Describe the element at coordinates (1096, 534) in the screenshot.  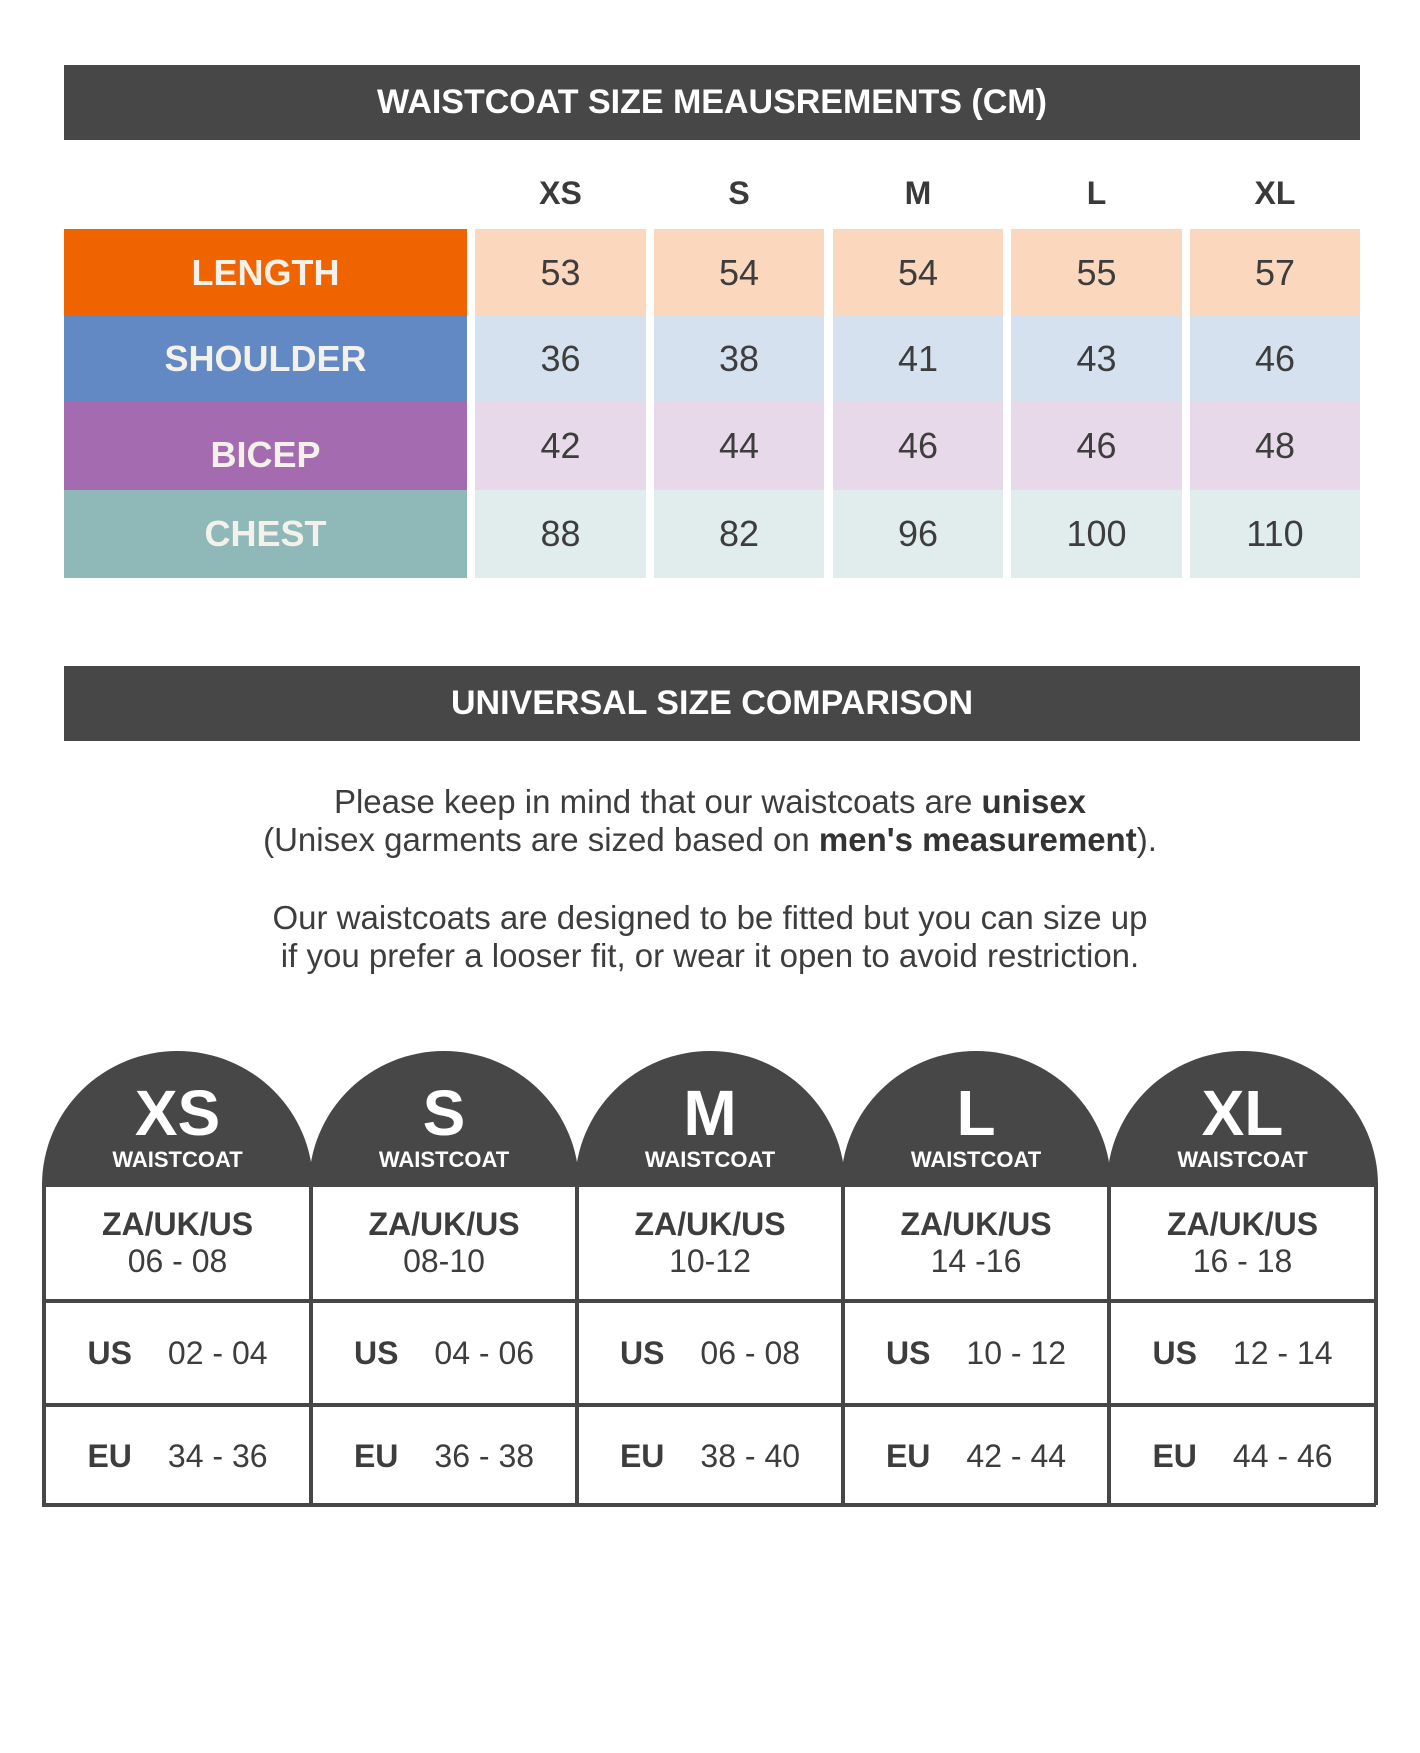
I see `measurement-cell: 100` at that location.